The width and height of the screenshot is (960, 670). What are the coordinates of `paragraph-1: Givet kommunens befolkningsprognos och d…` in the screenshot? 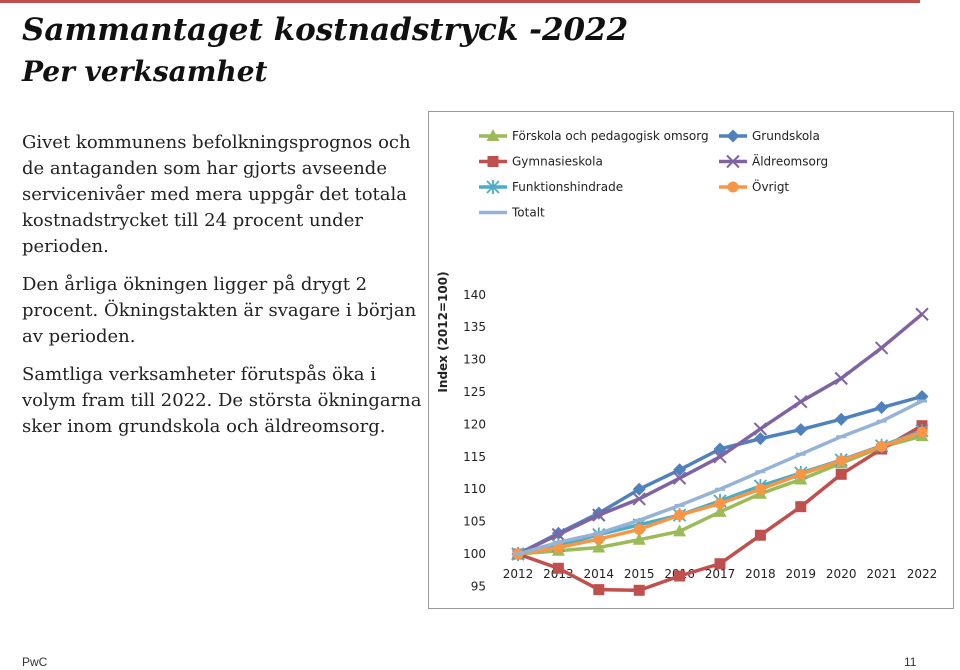 It's located at (216, 194).